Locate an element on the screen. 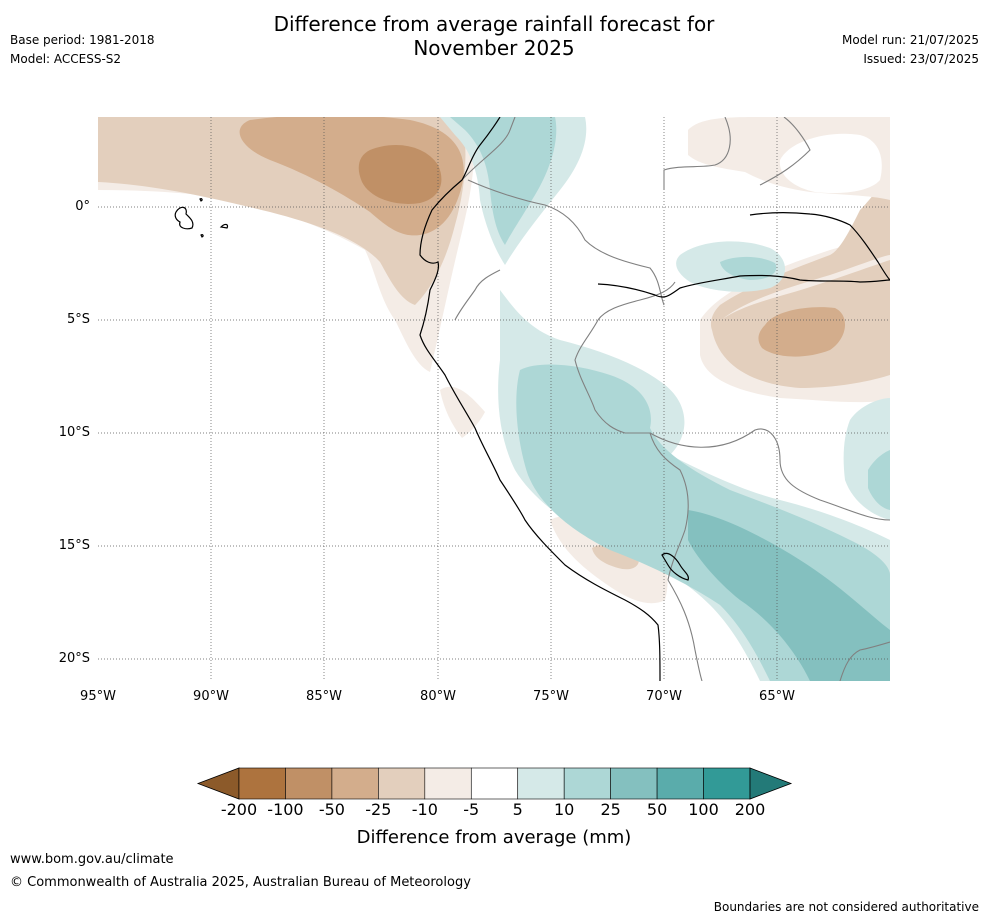  model-name: Model: ACCESS-S2 is located at coordinates (66, 59).